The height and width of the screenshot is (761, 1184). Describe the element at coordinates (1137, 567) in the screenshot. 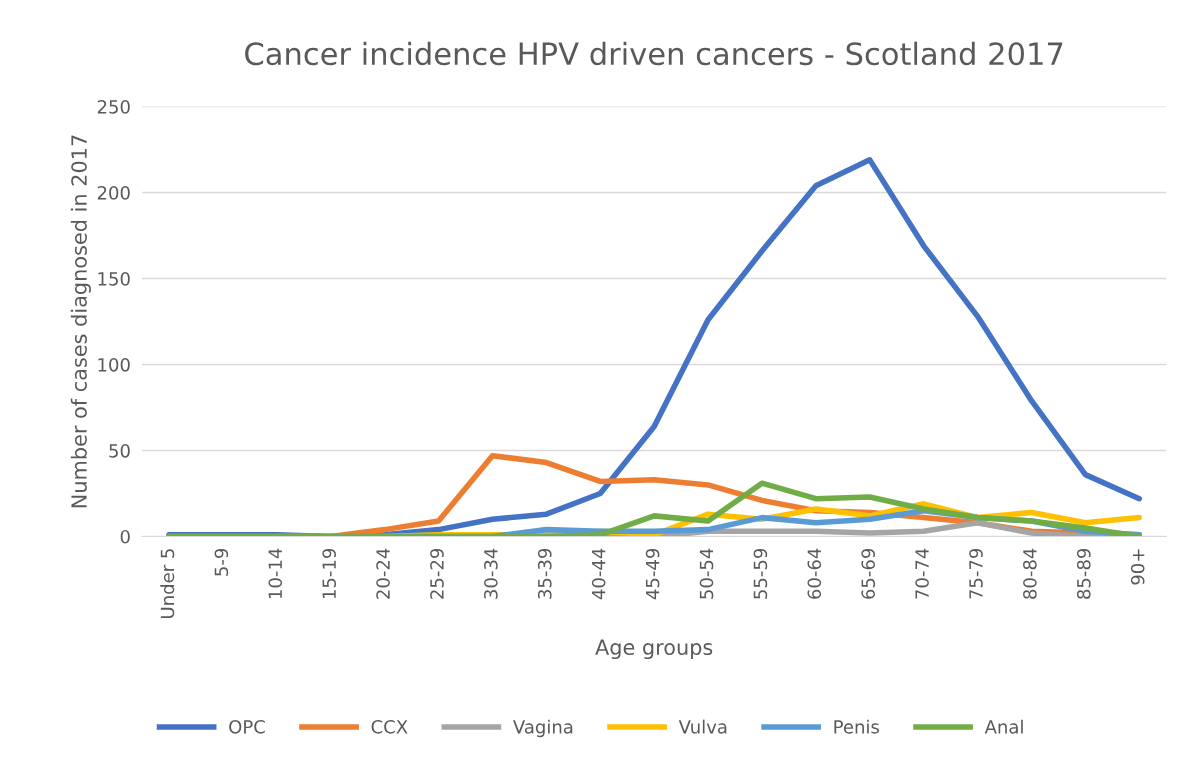

I see `x-tick-label: 90+` at that location.